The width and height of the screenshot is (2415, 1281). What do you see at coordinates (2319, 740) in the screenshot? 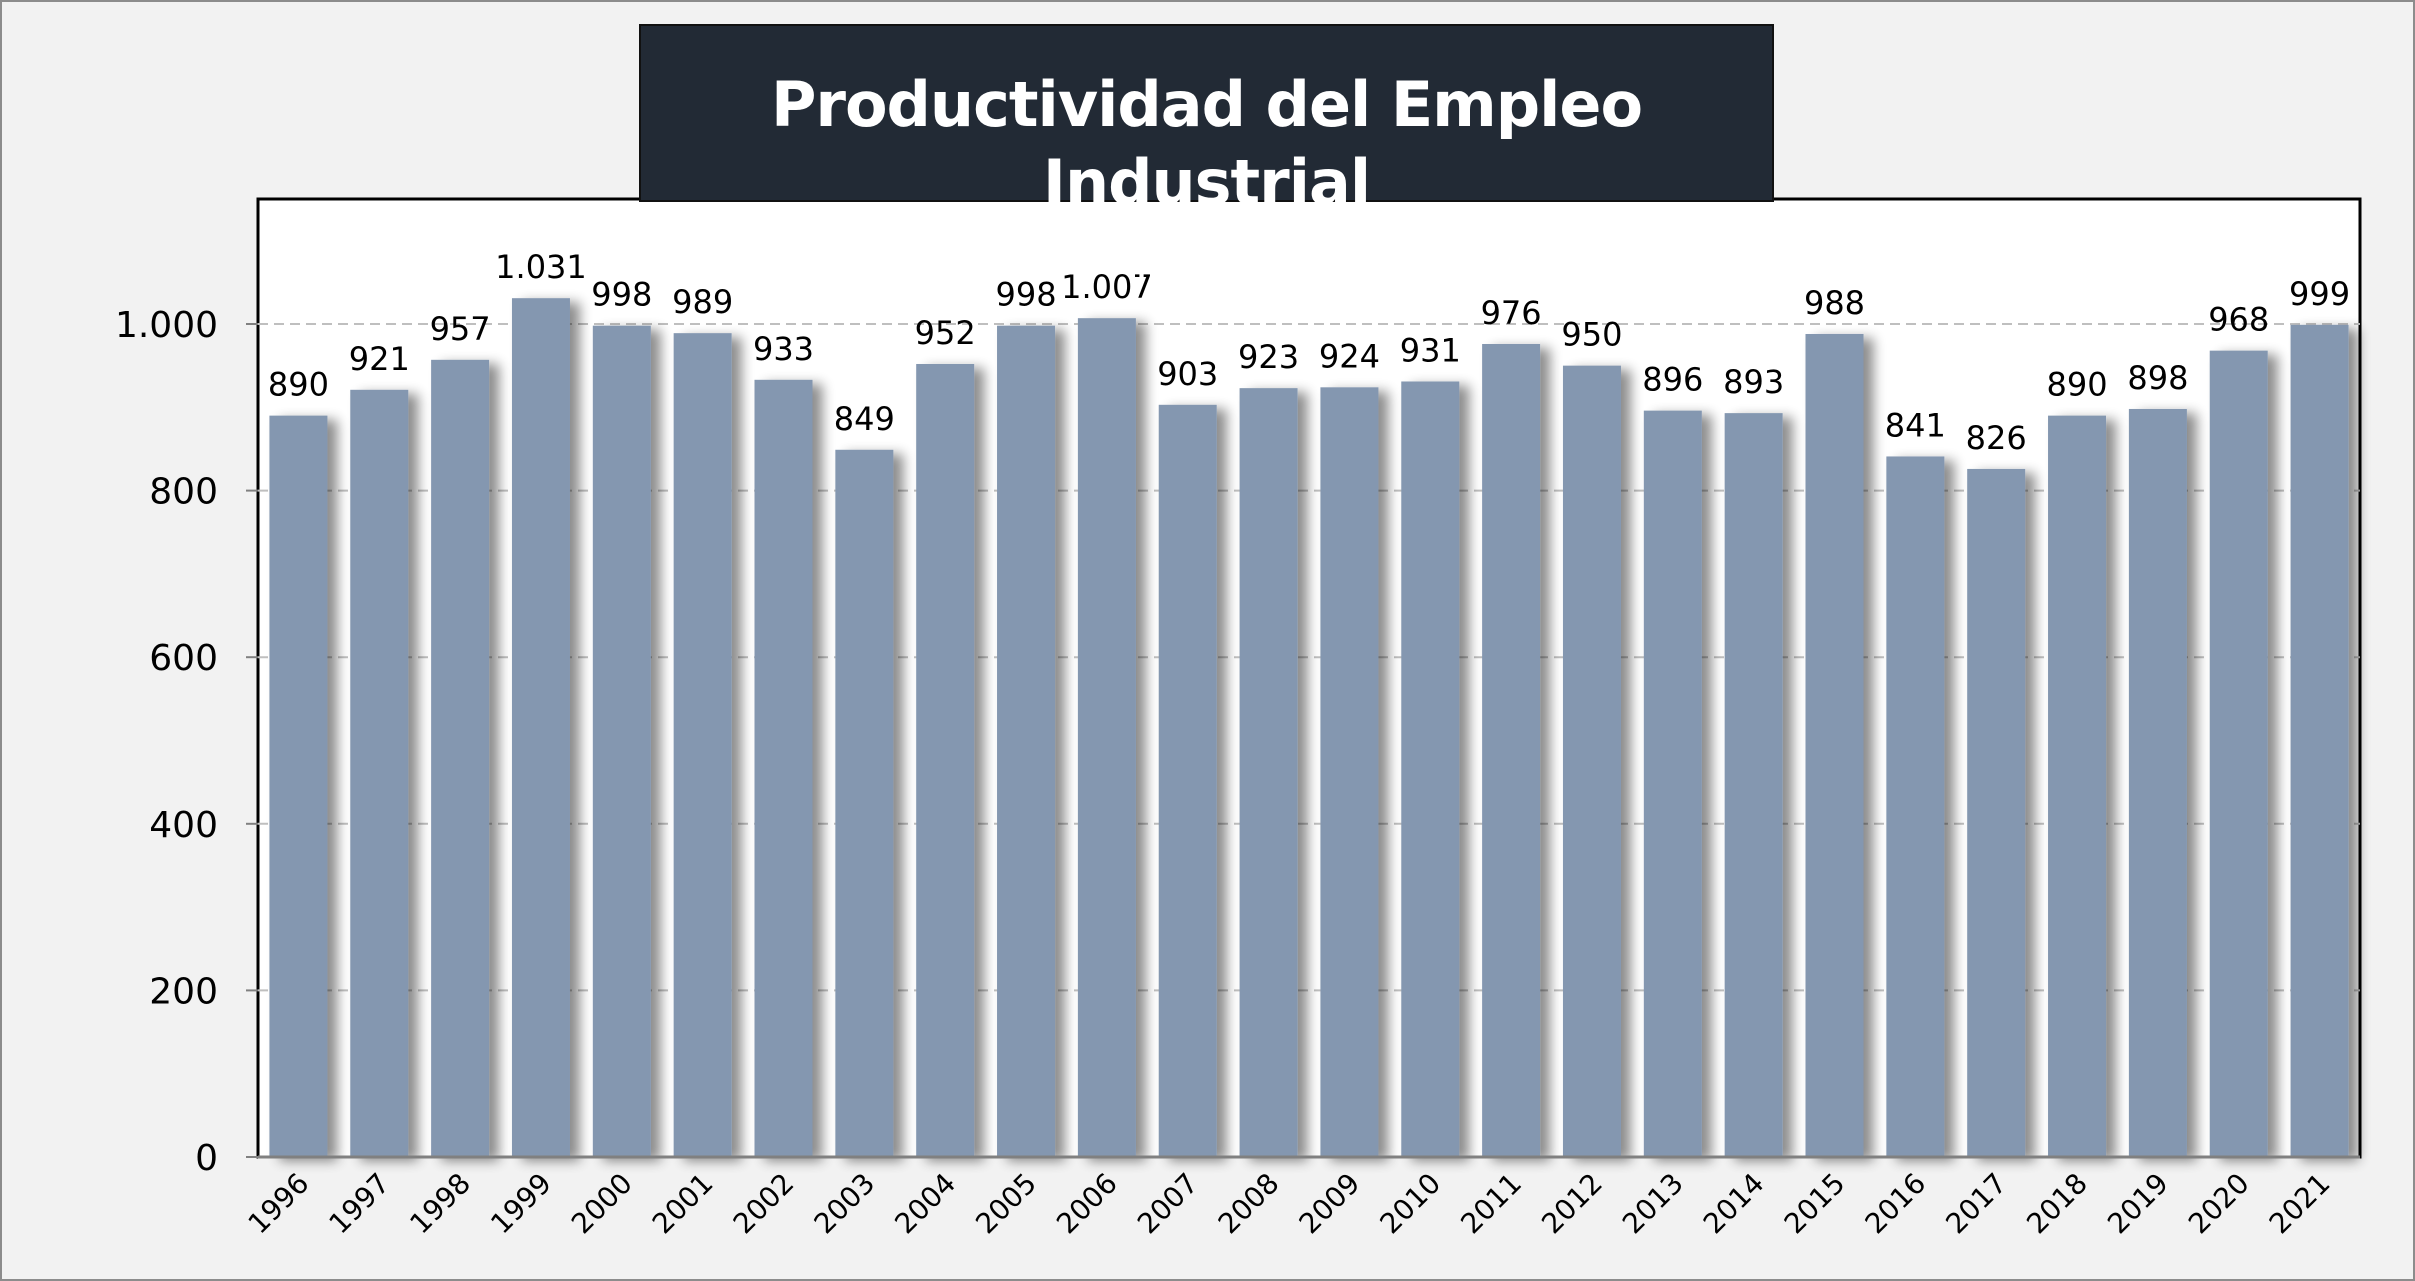
I see `bar-2021` at bounding box center [2319, 740].